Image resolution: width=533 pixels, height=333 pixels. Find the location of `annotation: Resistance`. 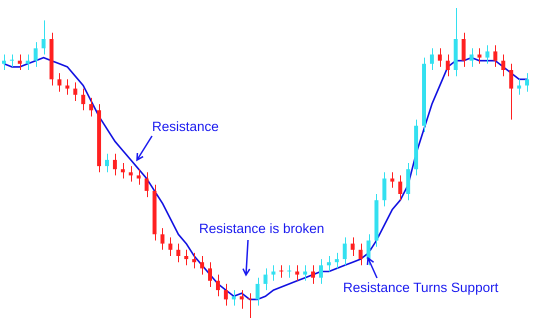

annotation: Resistance is located at coordinates (185, 126).